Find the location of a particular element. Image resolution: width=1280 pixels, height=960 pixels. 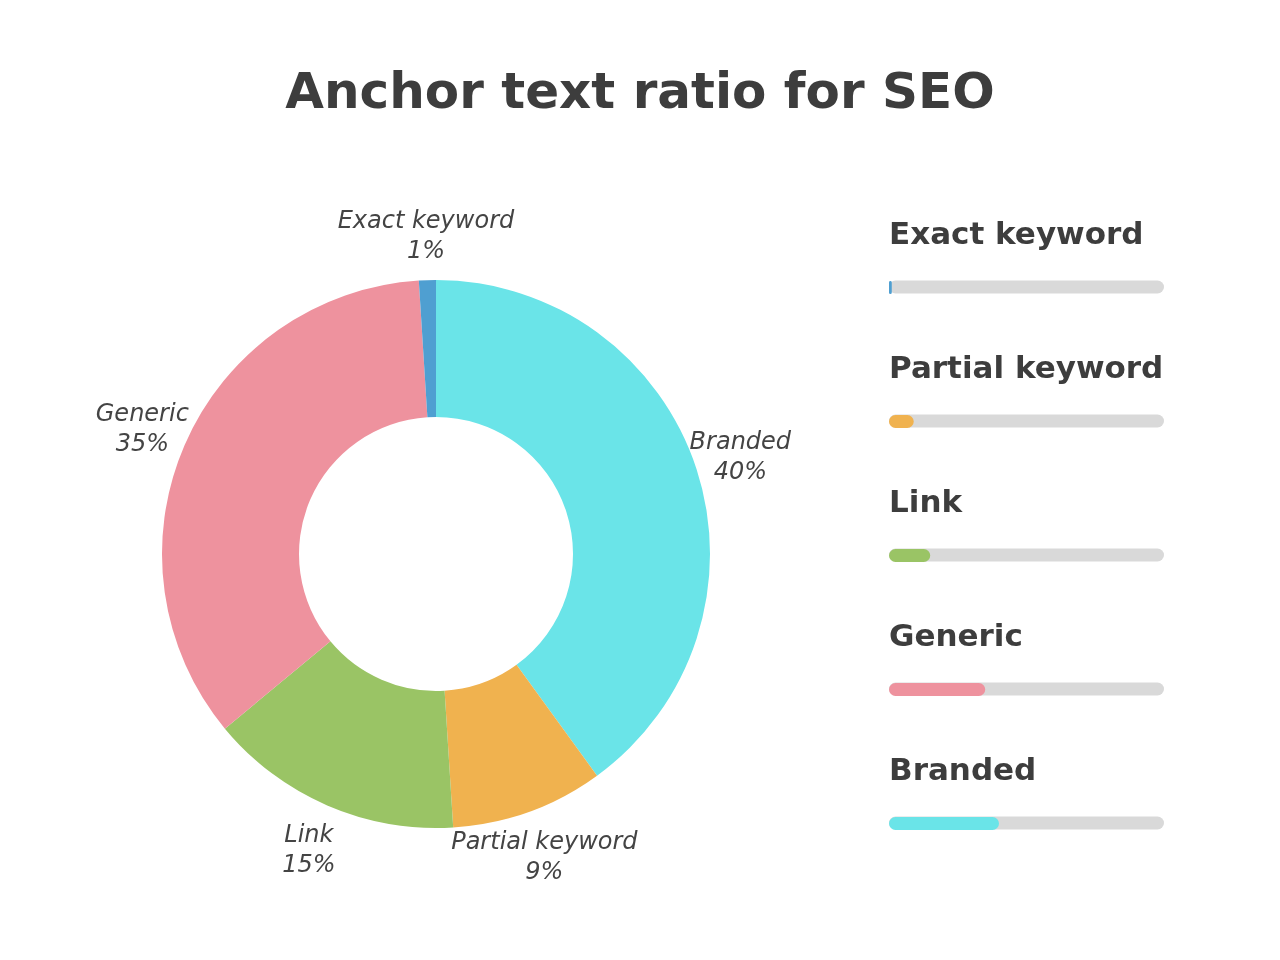

y-tick-label: Generic is located at coordinates (956, 635).